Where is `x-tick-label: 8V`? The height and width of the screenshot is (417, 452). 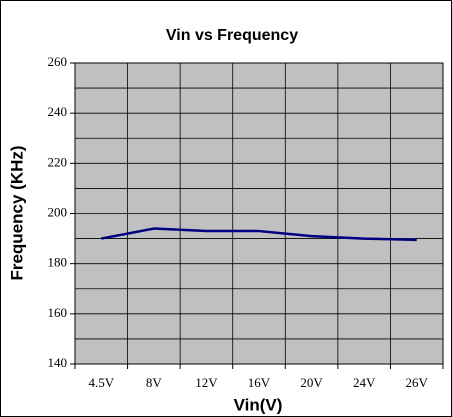 x-tick-label: 8V is located at coordinates (154, 382).